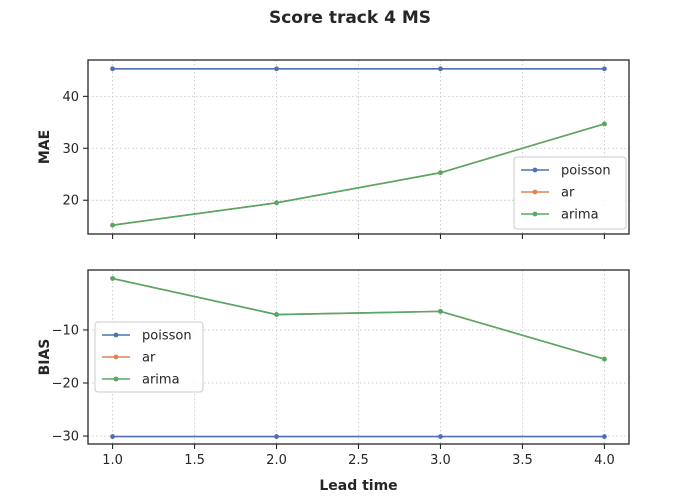  I want to click on y-axis-label: BIAS, so click(45, 357).